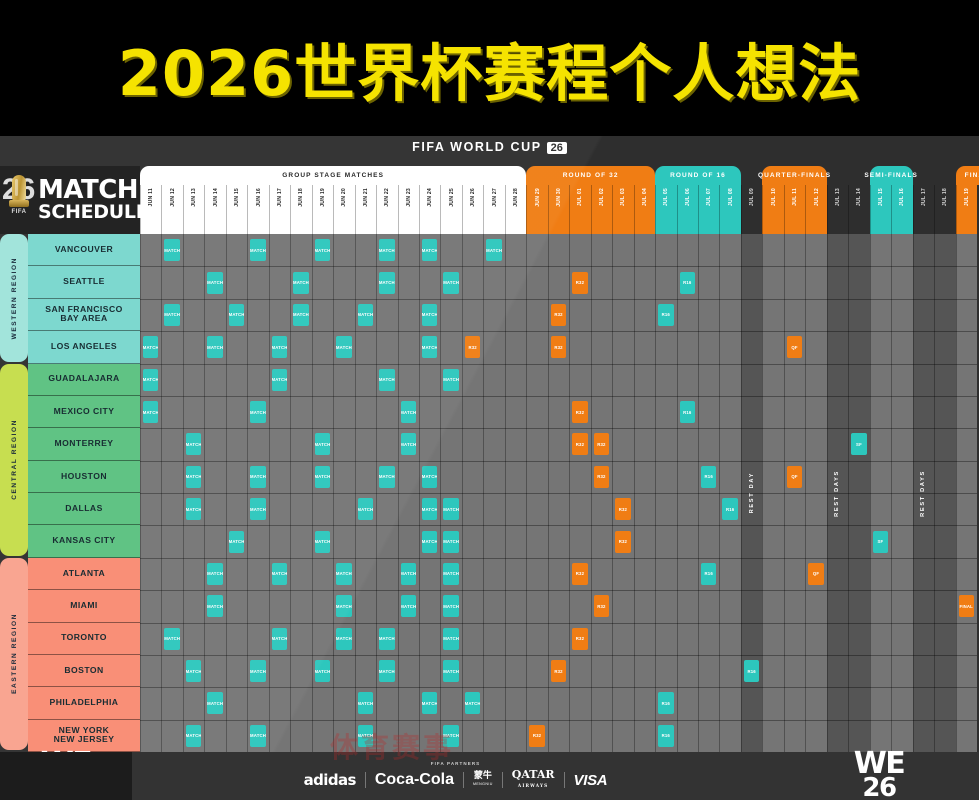 The image size is (979, 800). I want to click on city-row-seattle: SEATTLE, so click(84, 282).